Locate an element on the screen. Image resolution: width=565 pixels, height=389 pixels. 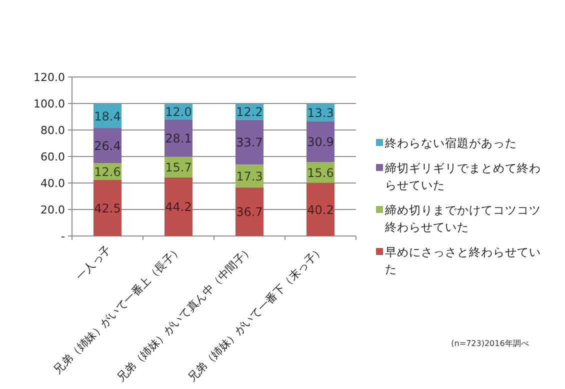
data-label: 12.2 is located at coordinates (249, 112).